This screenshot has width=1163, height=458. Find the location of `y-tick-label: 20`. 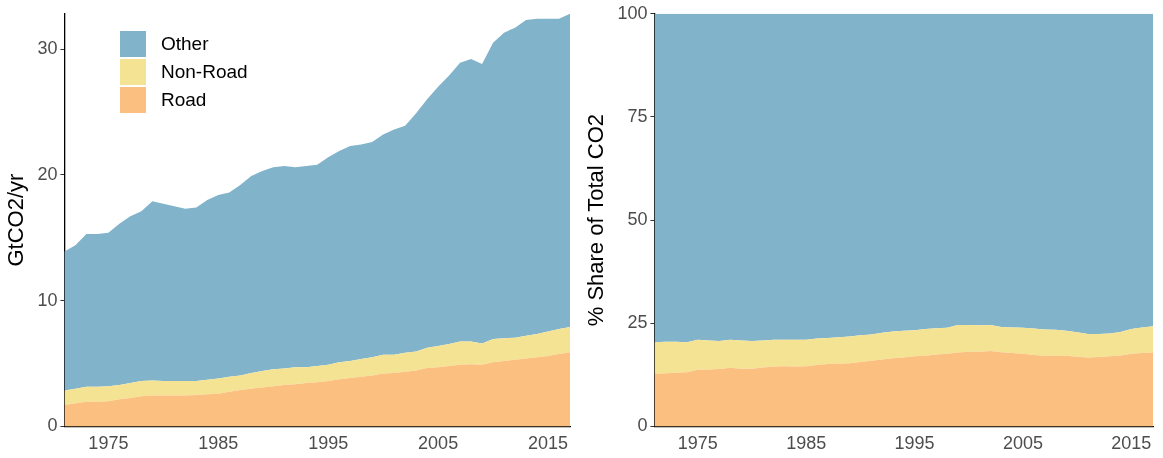

y-tick-label: 20 is located at coordinates (47, 173).